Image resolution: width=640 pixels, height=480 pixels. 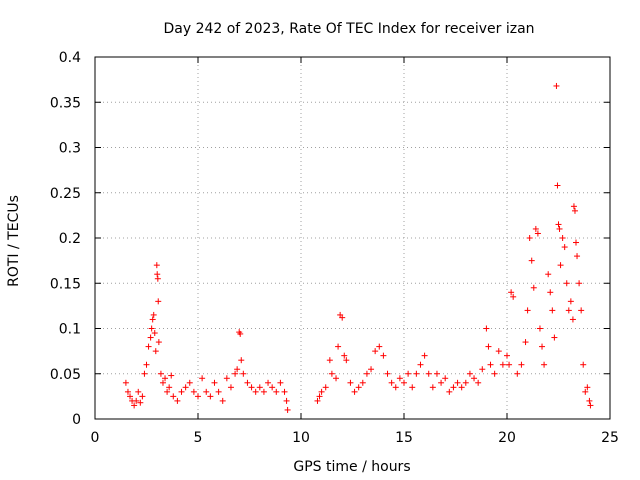 I want to click on x-tick-label: 10, so click(x=301, y=438).